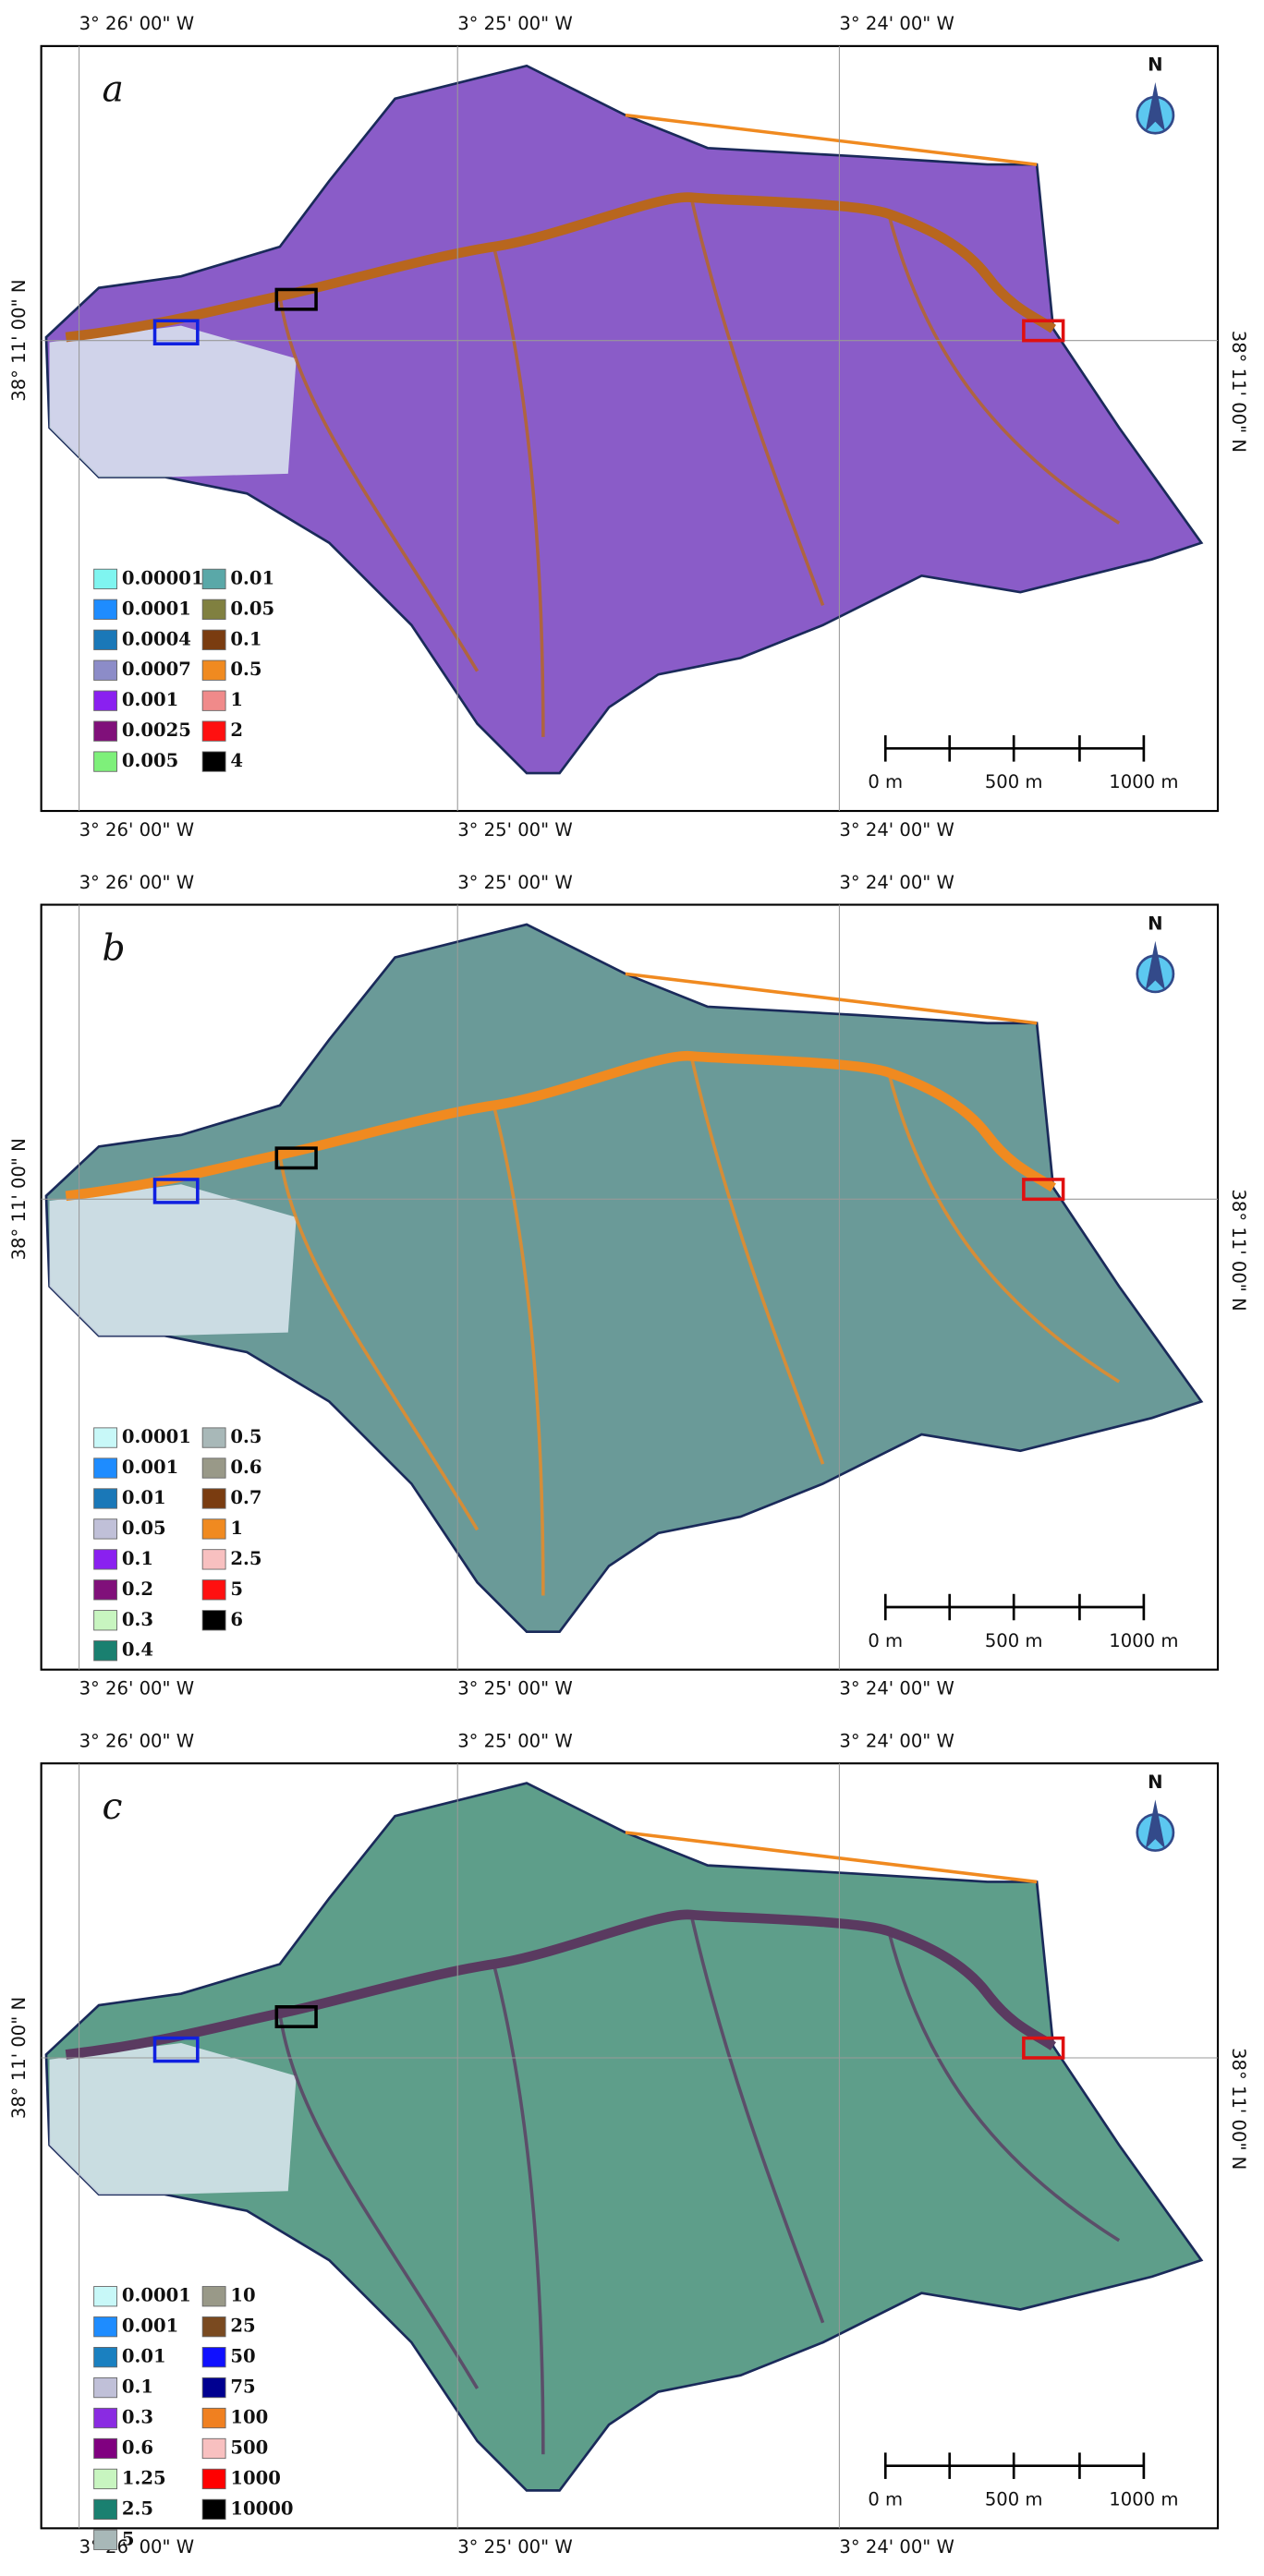  Describe the element at coordinates (236, 730) in the screenshot. I see `legend-label: 2` at that location.